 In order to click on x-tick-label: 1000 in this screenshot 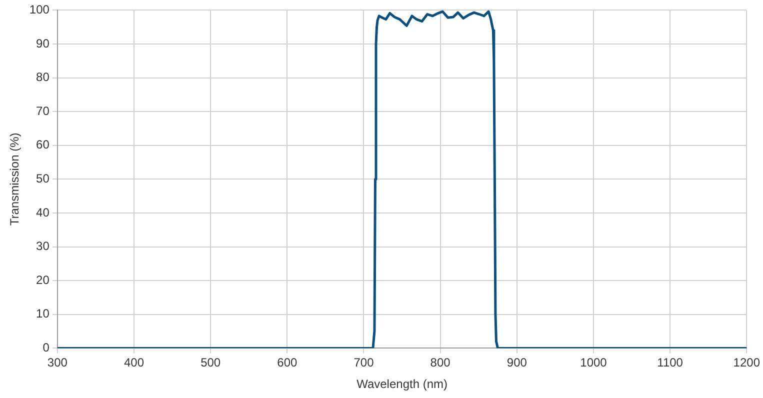, I will do `click(594, 363)`.